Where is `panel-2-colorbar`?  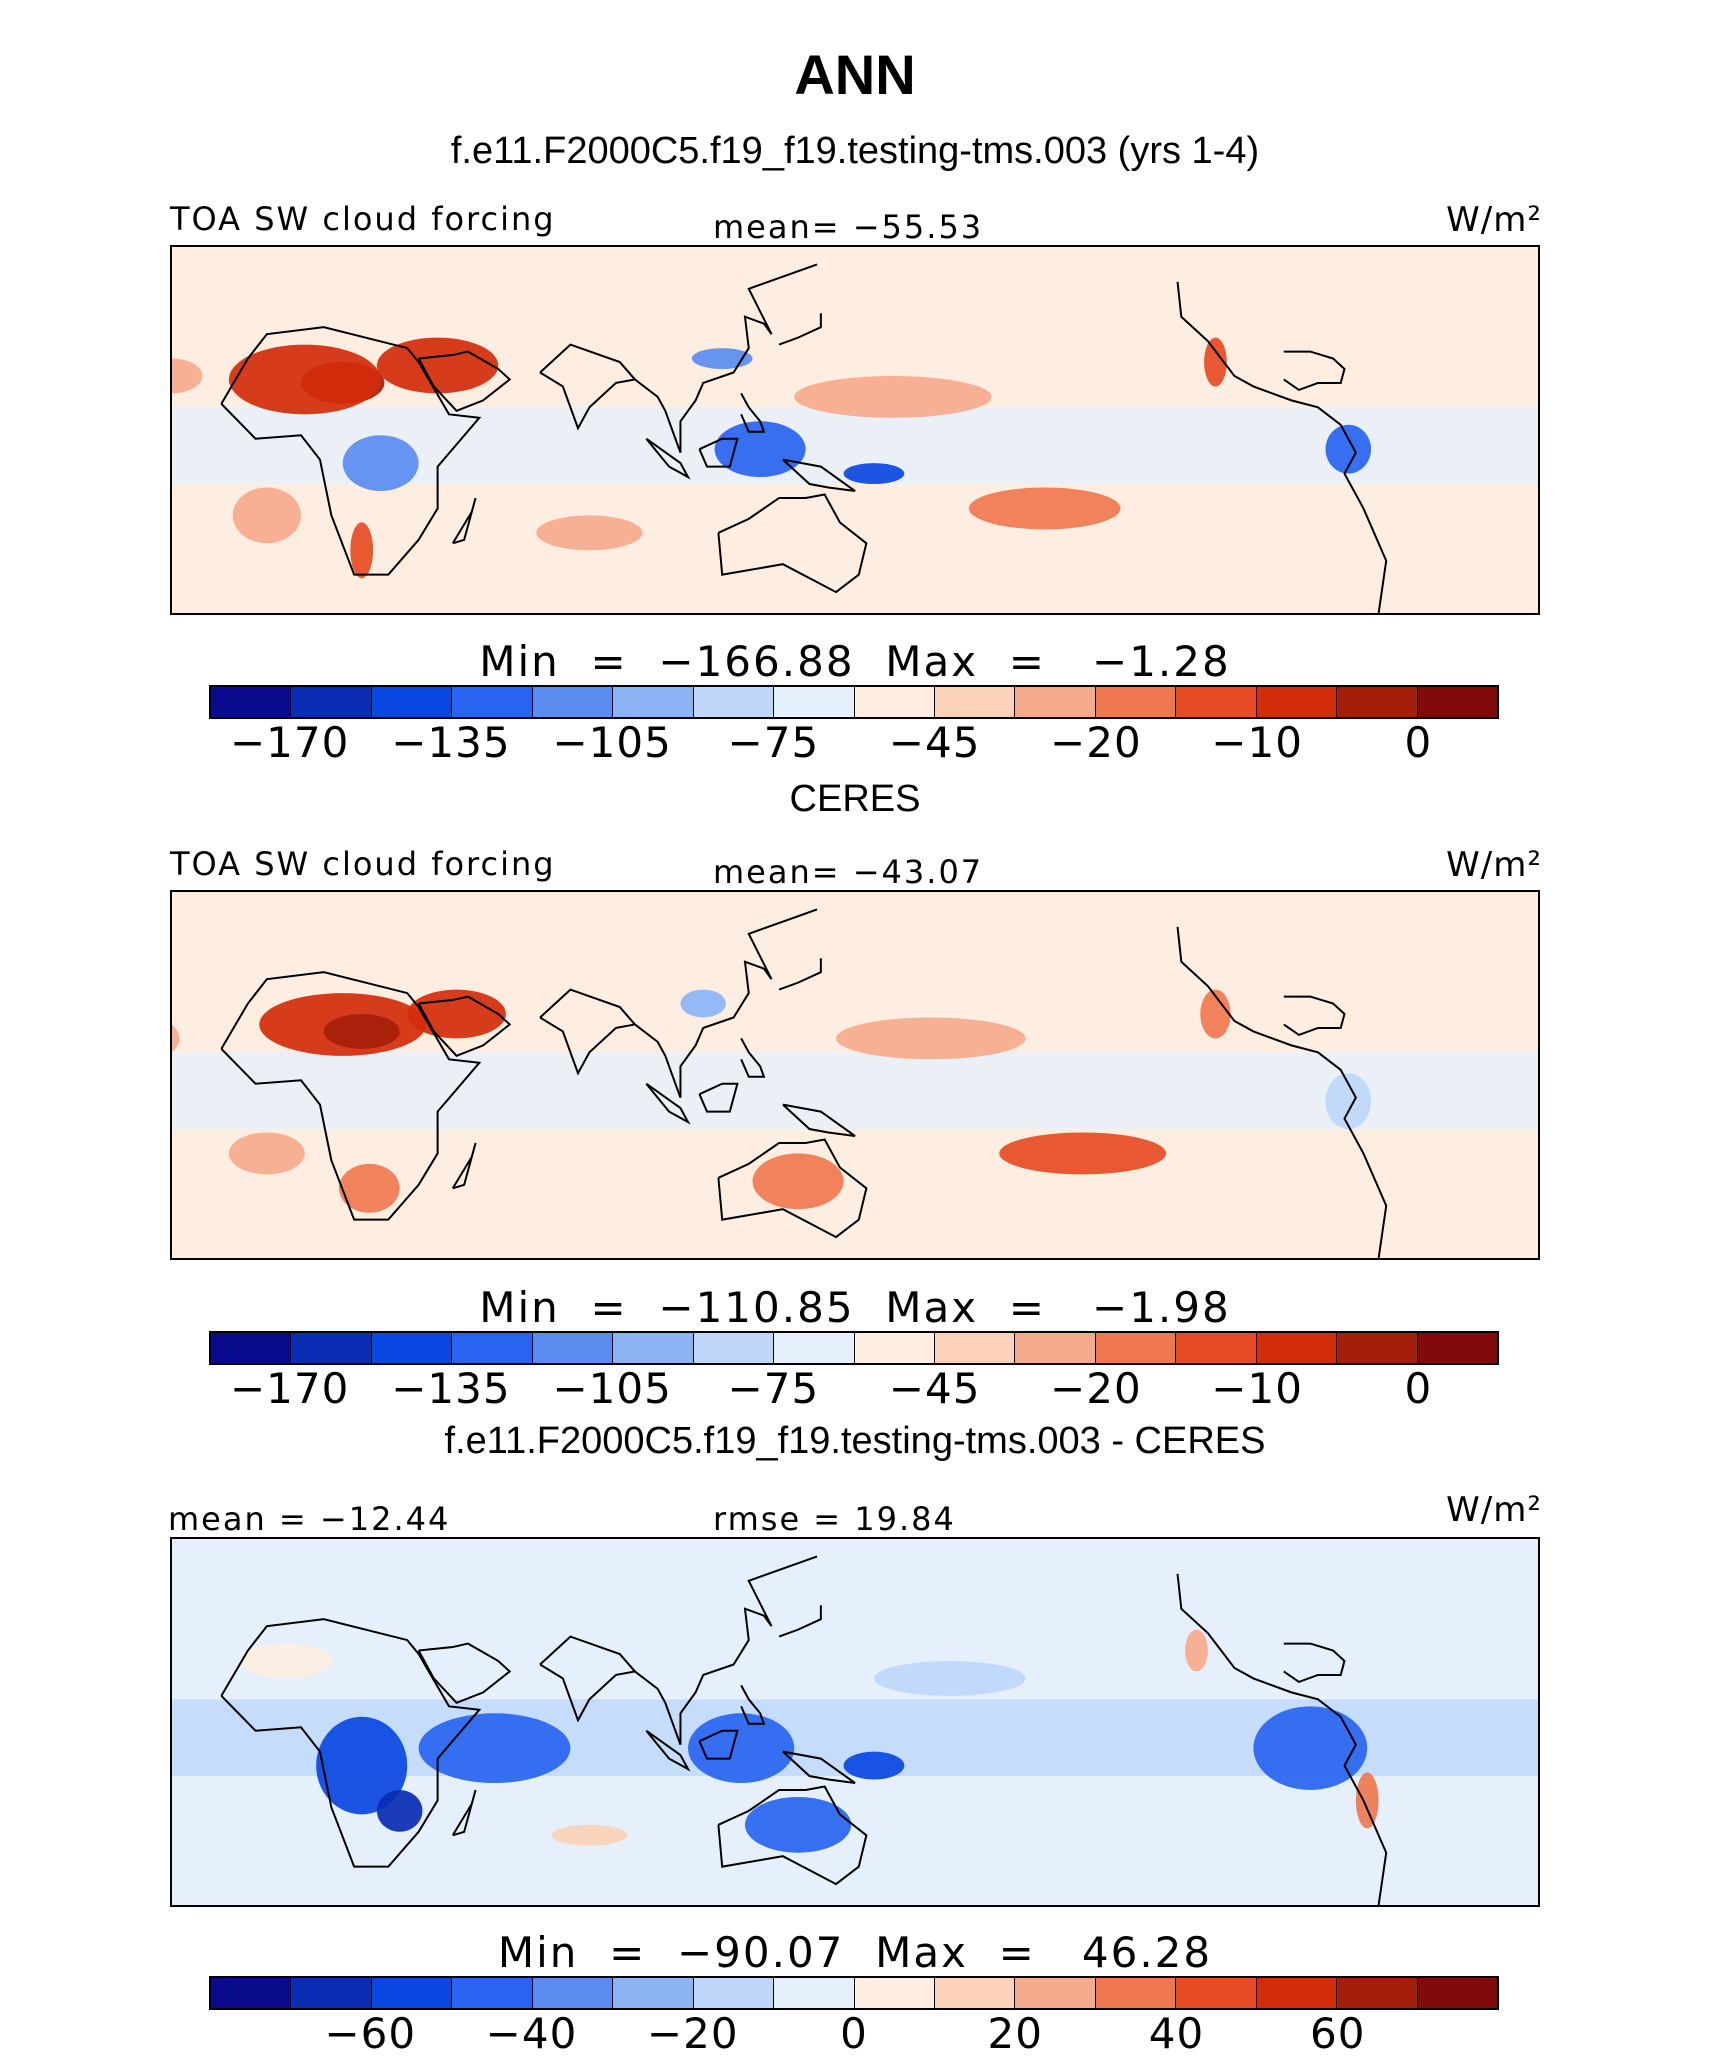 panel-2-colorbar is located at coordinates (854, 1348).